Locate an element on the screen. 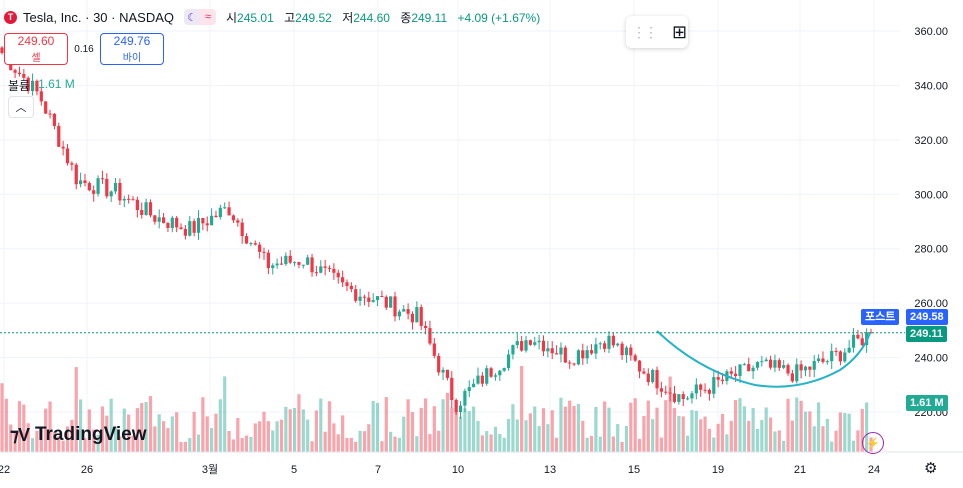 This screenshot has width=963, height=488. sell-button: 249.60 셀 is located at coordinates (36, 49).